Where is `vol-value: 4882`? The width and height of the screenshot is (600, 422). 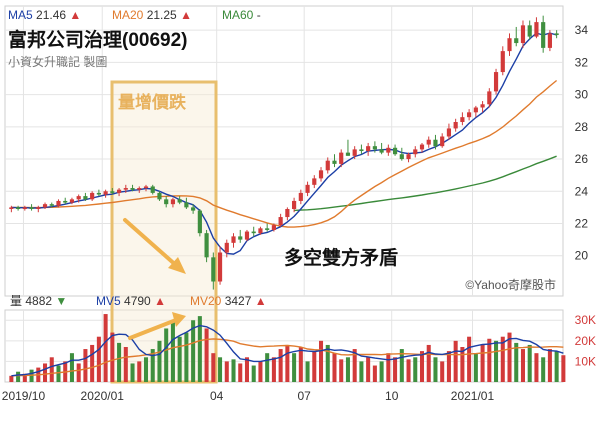
vol-value: 4882 is located at coordinates (38, 301).